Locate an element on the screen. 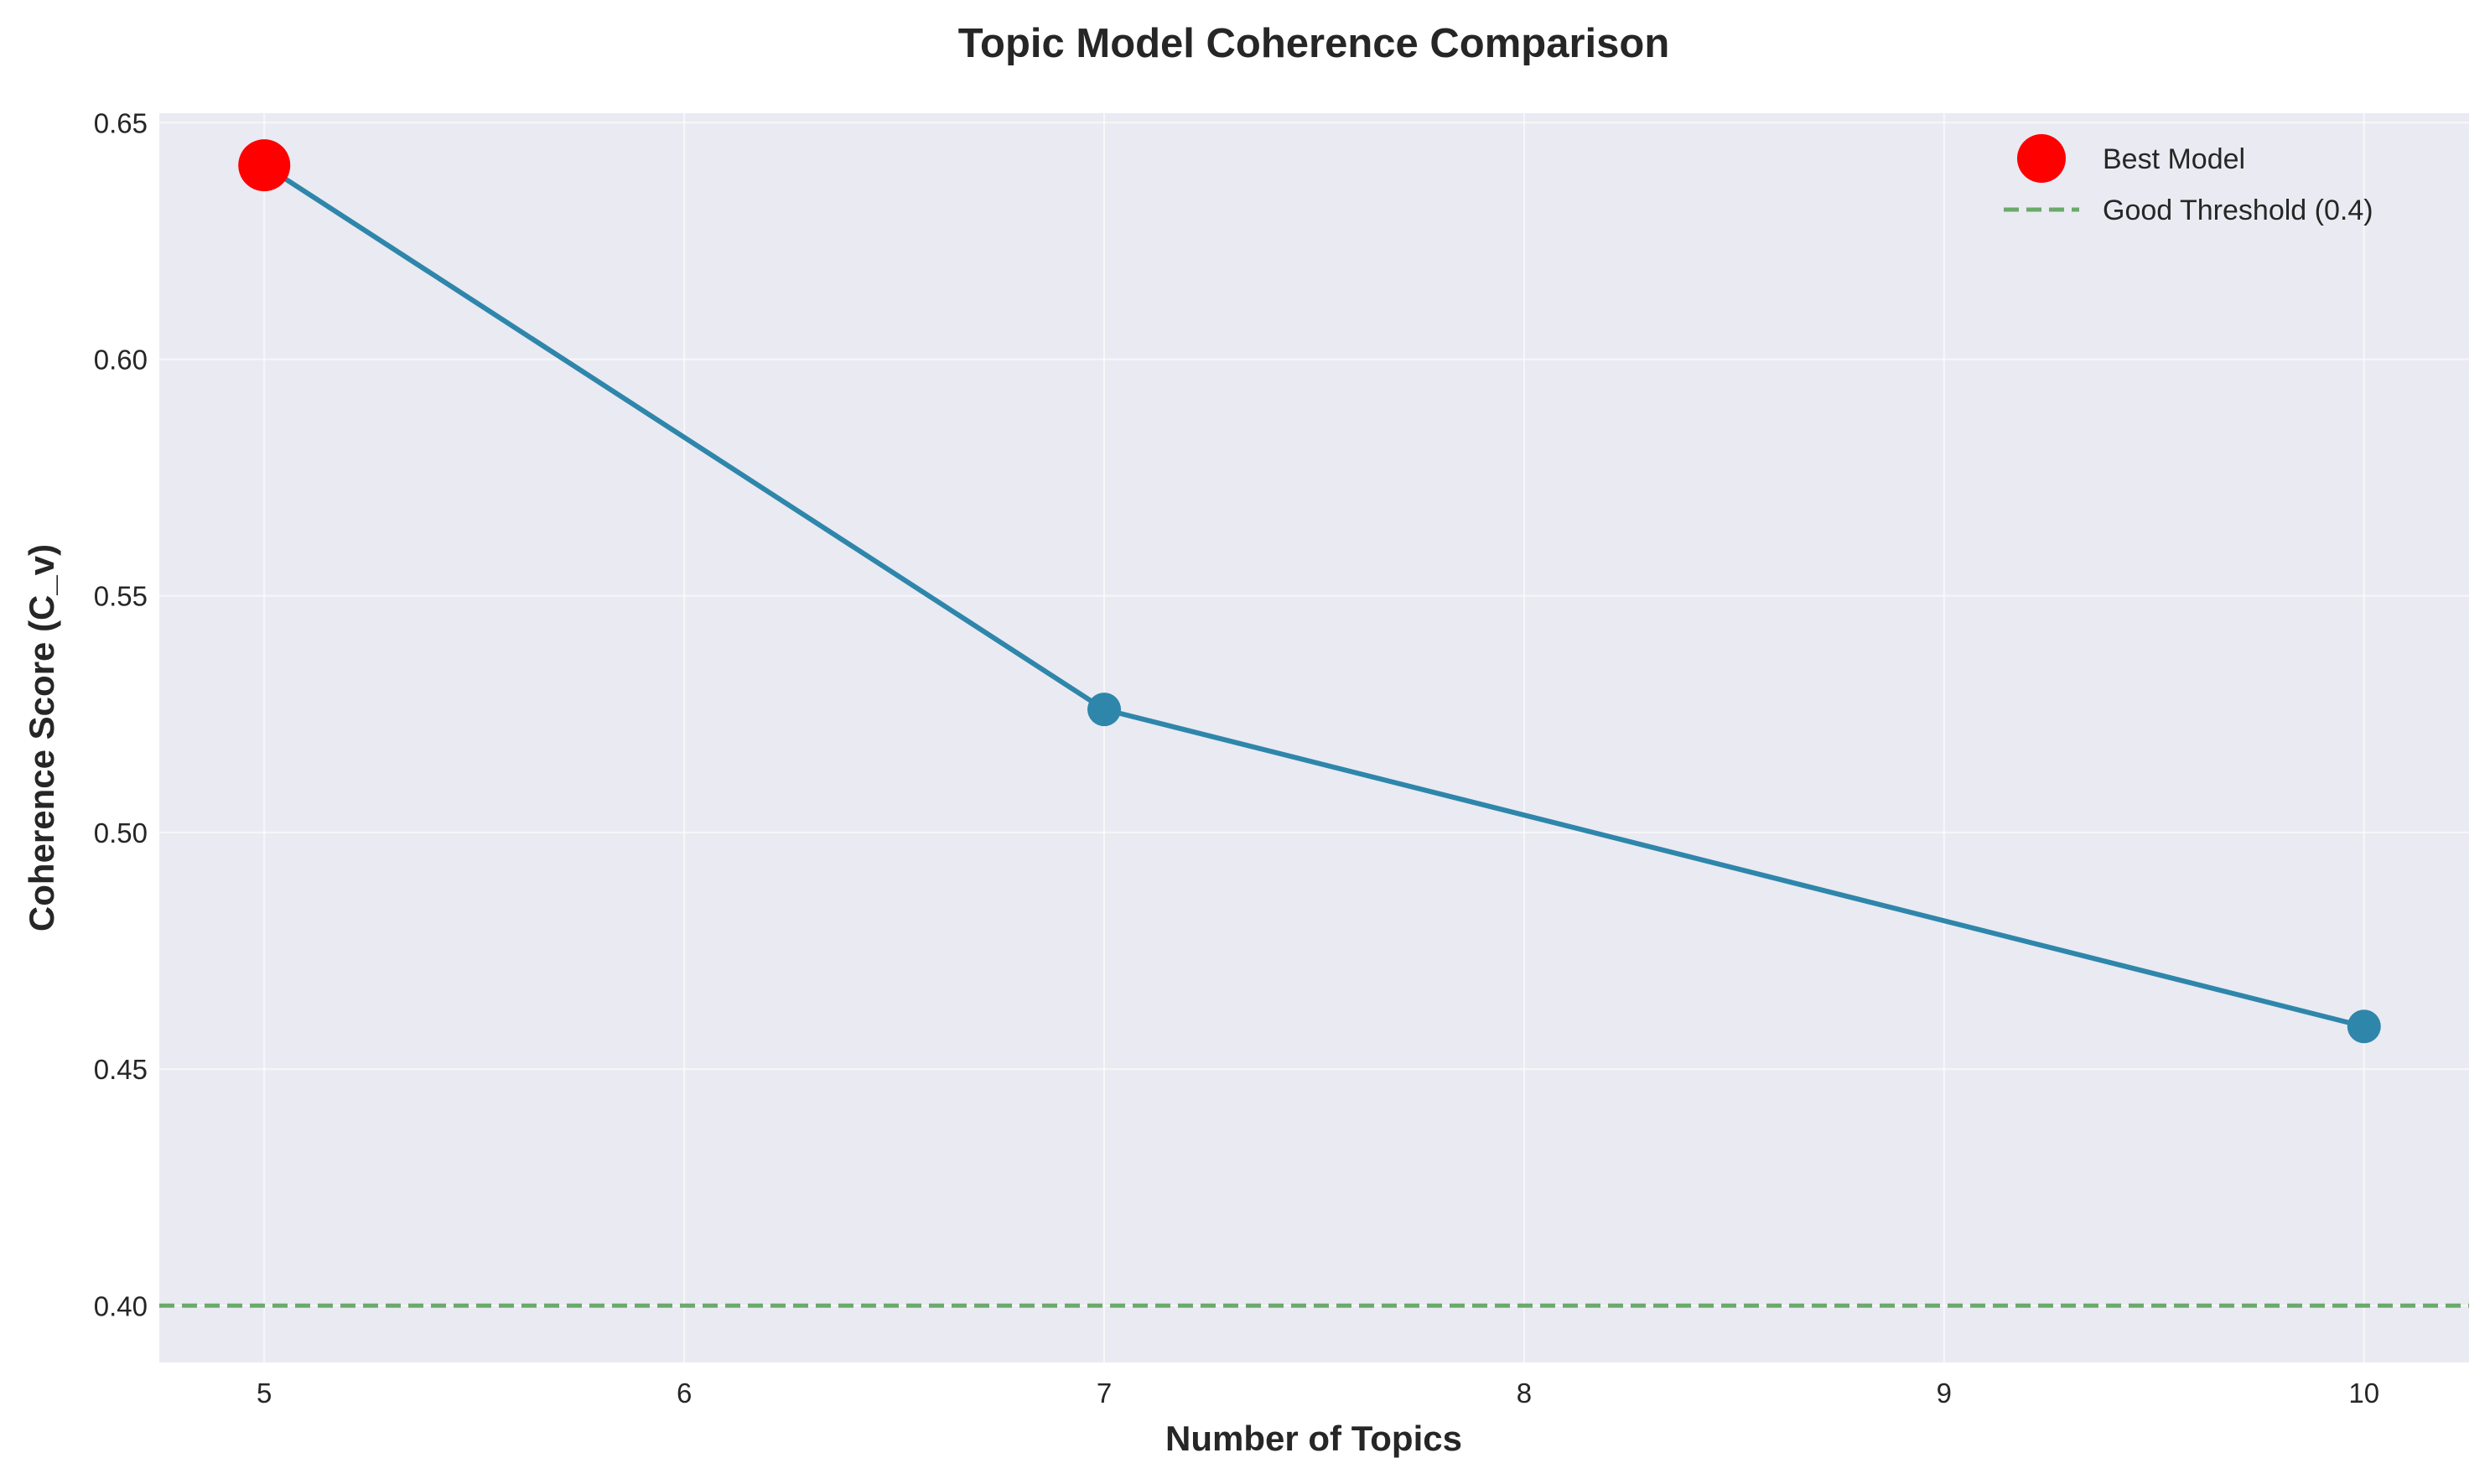  x-tick-label: 9 is located at coordinates (1944, 1393).